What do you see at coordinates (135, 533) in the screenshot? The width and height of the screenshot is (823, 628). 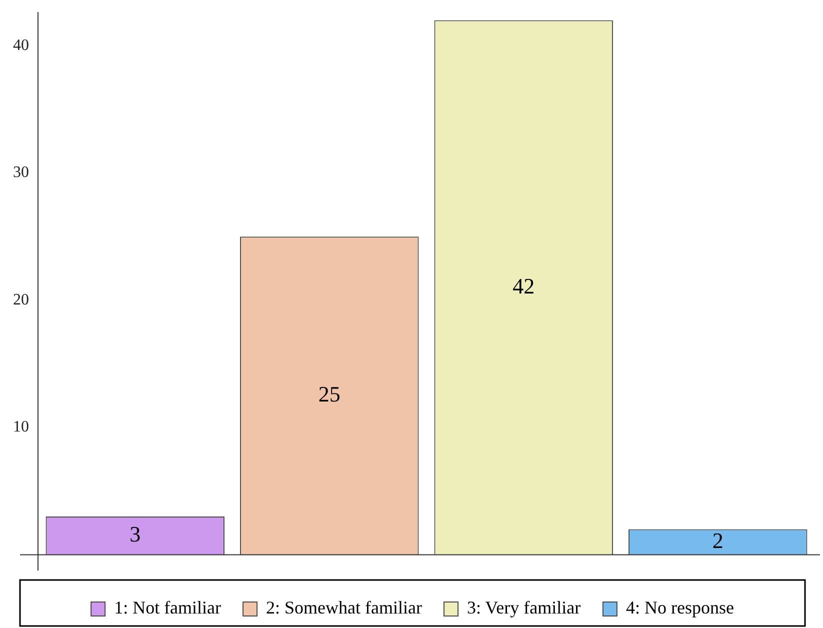 I see `data-label: 3` at bounding box center [135, 533].